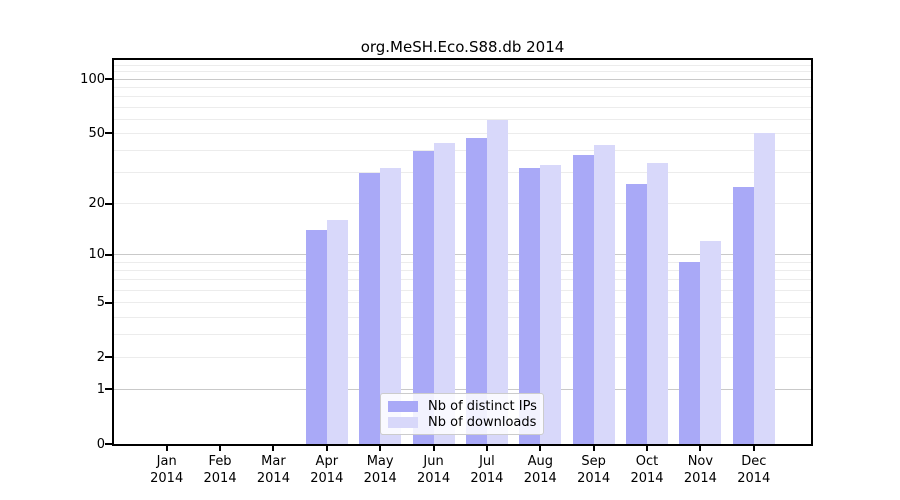 The width and height of the screenshot is (900, 500). What do you see at coordinates (711, 342) in the screenshot?
I see `bar-nov-downloads` at bounding box center [711, 342].